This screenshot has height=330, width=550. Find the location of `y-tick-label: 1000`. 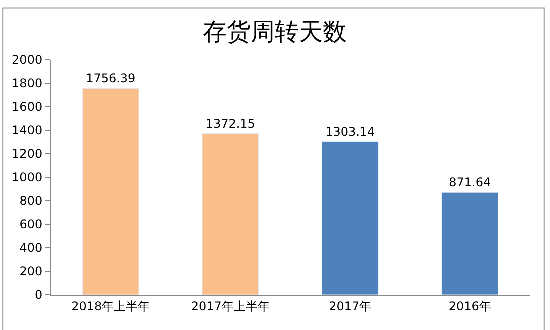

y-tick-label: 1000 is located at coordinates (27, 177).